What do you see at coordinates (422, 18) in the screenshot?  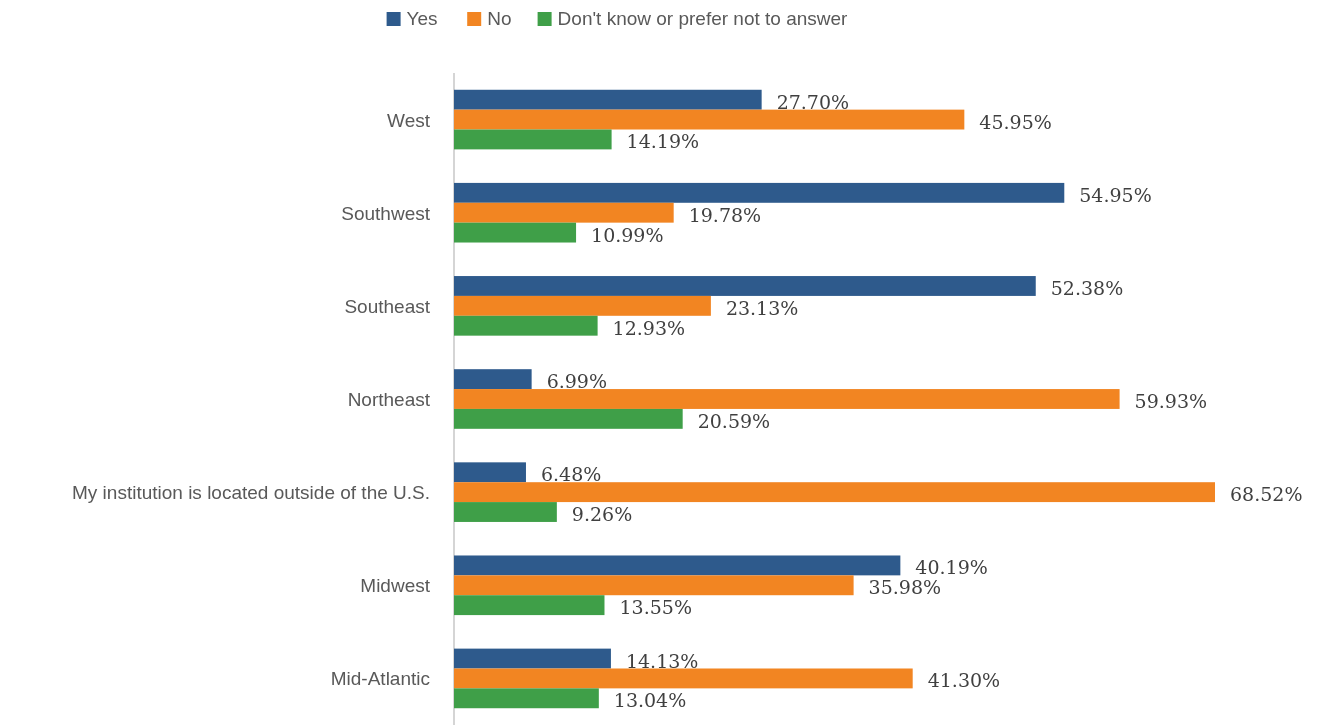 I see `legend-label: Yes` at bounding box center [422, 18].